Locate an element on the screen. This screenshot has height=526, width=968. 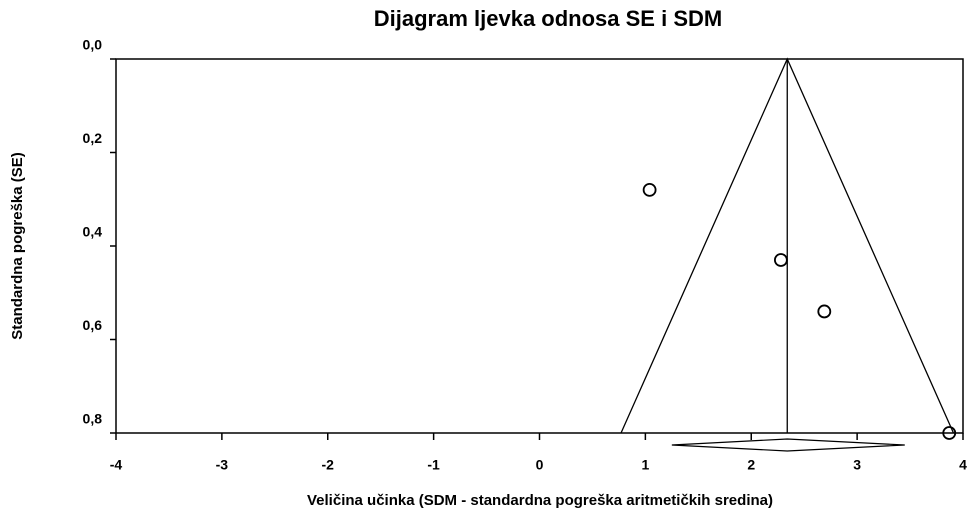
summary-diamond is located at coordinates (788, 445).